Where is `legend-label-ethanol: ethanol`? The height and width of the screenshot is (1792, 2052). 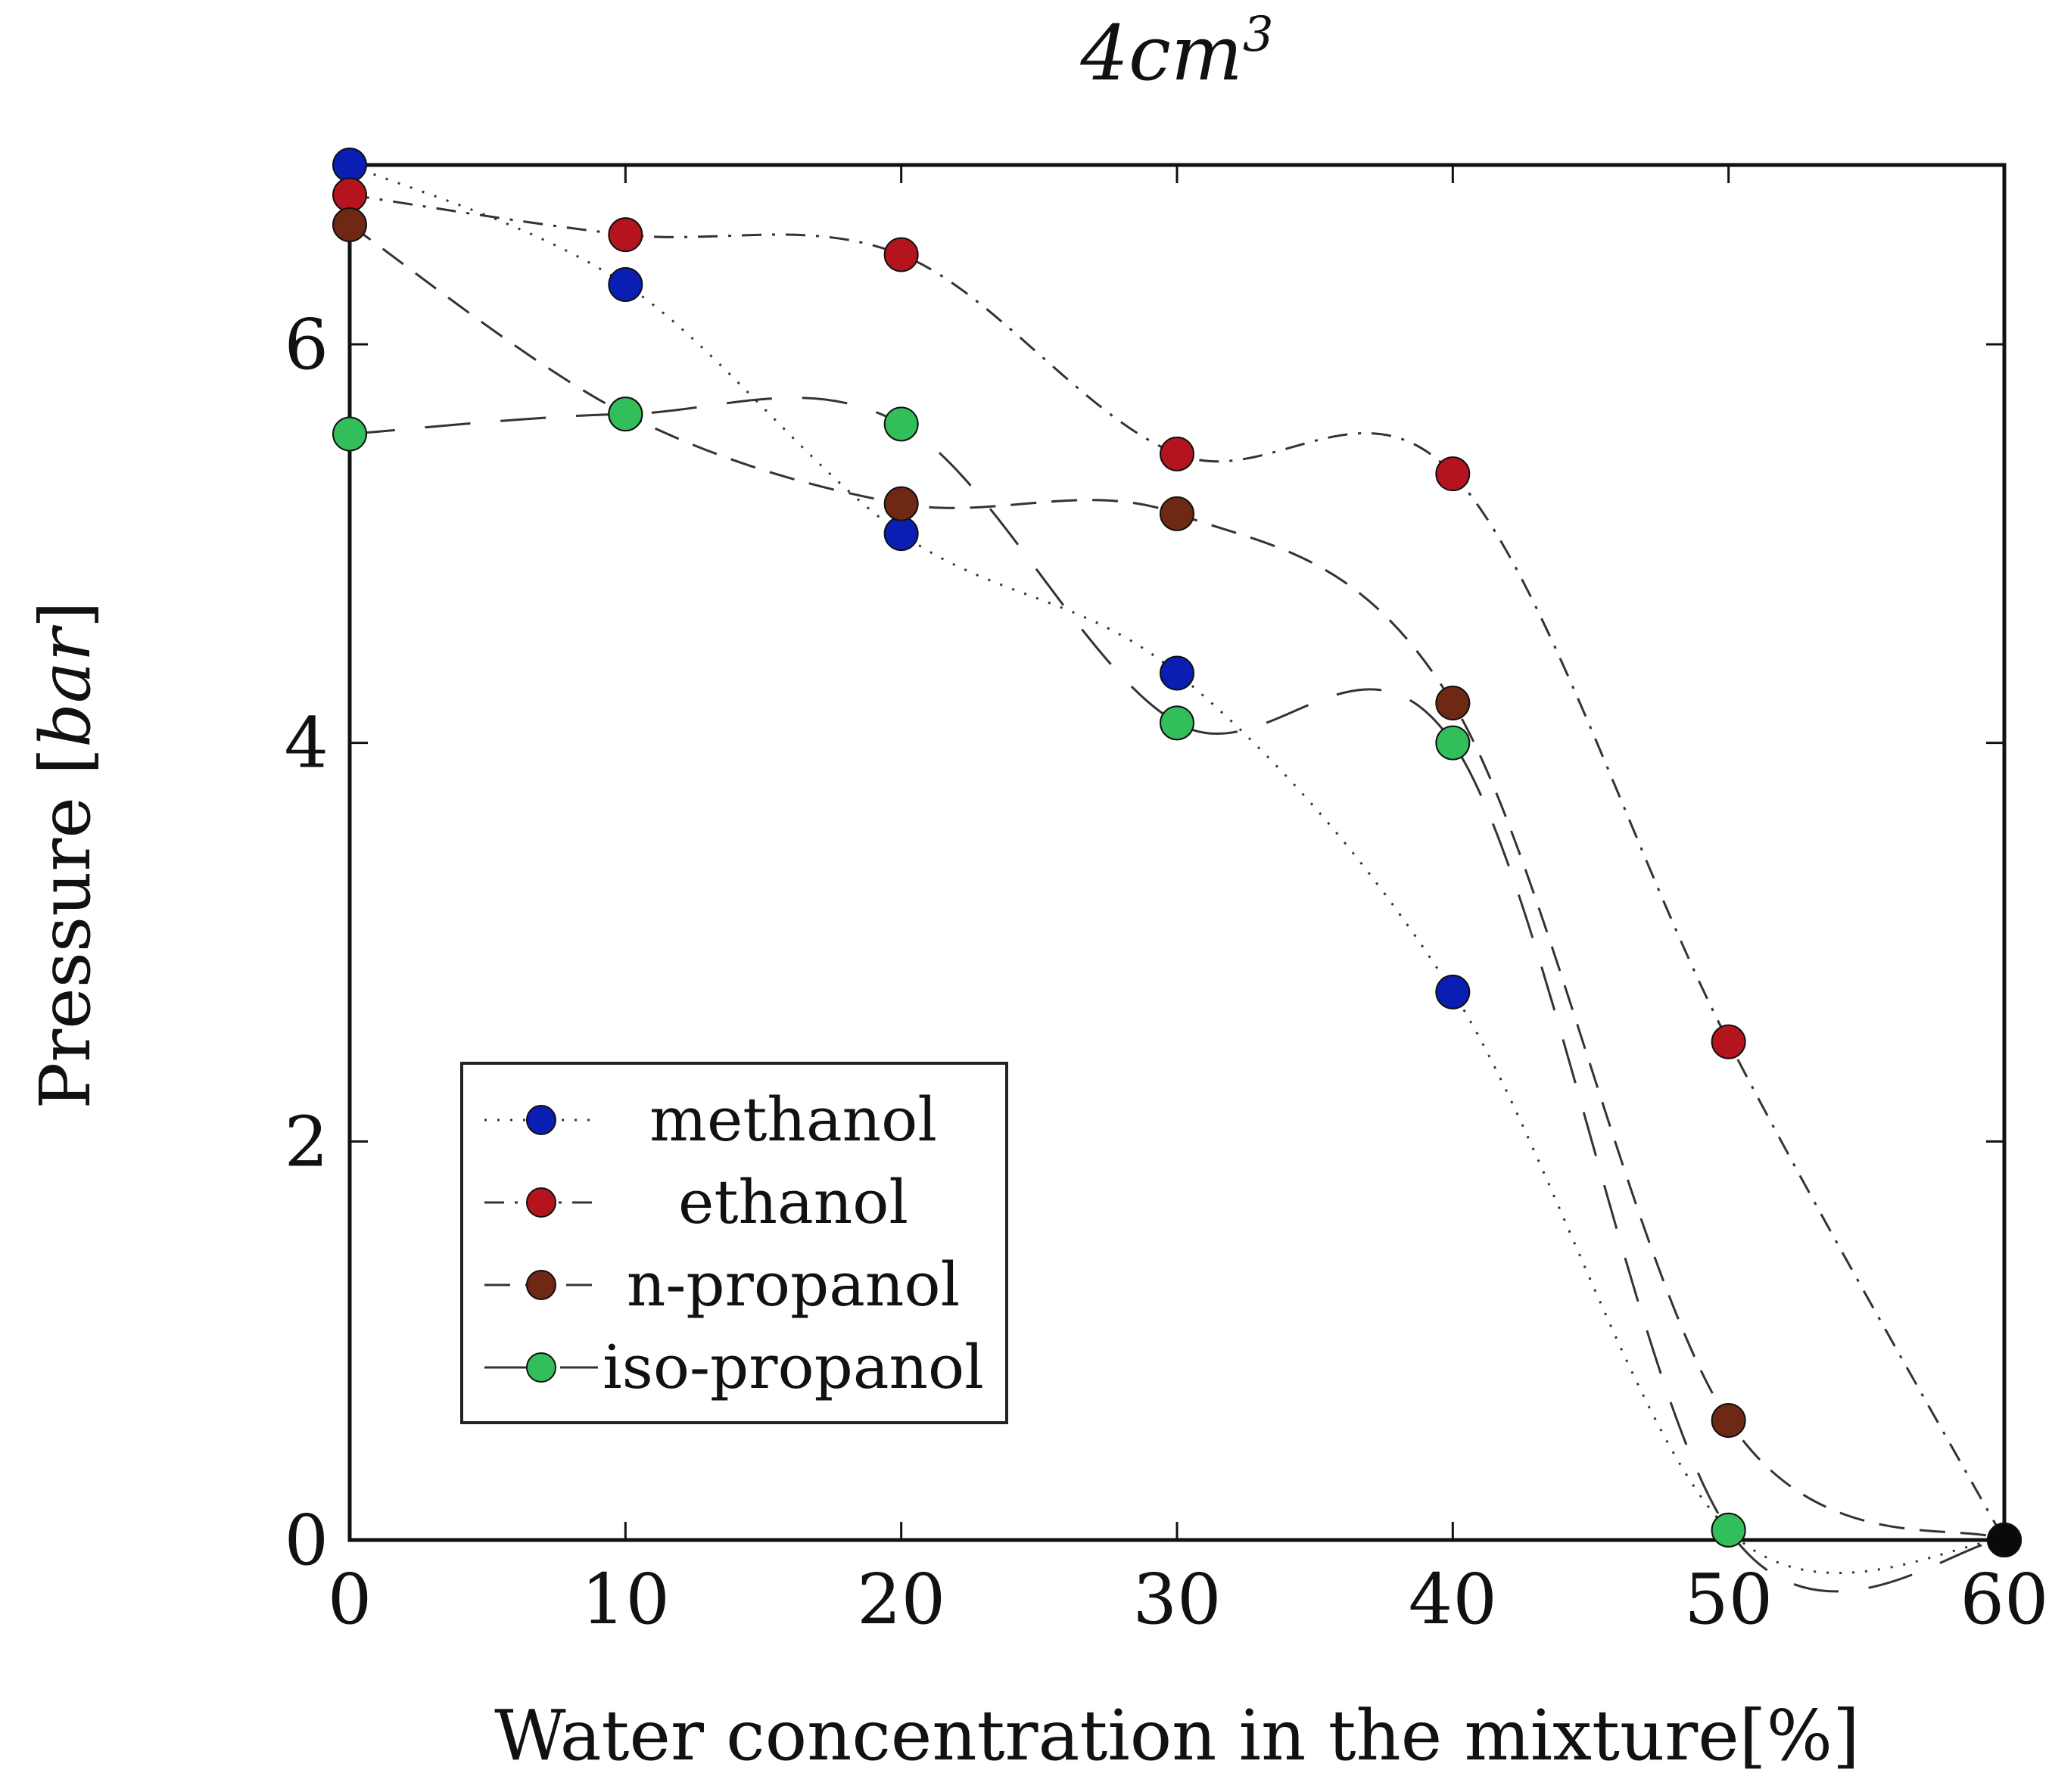
legend-label-ethanol: ethanol is located at coordinates (793, 1202).